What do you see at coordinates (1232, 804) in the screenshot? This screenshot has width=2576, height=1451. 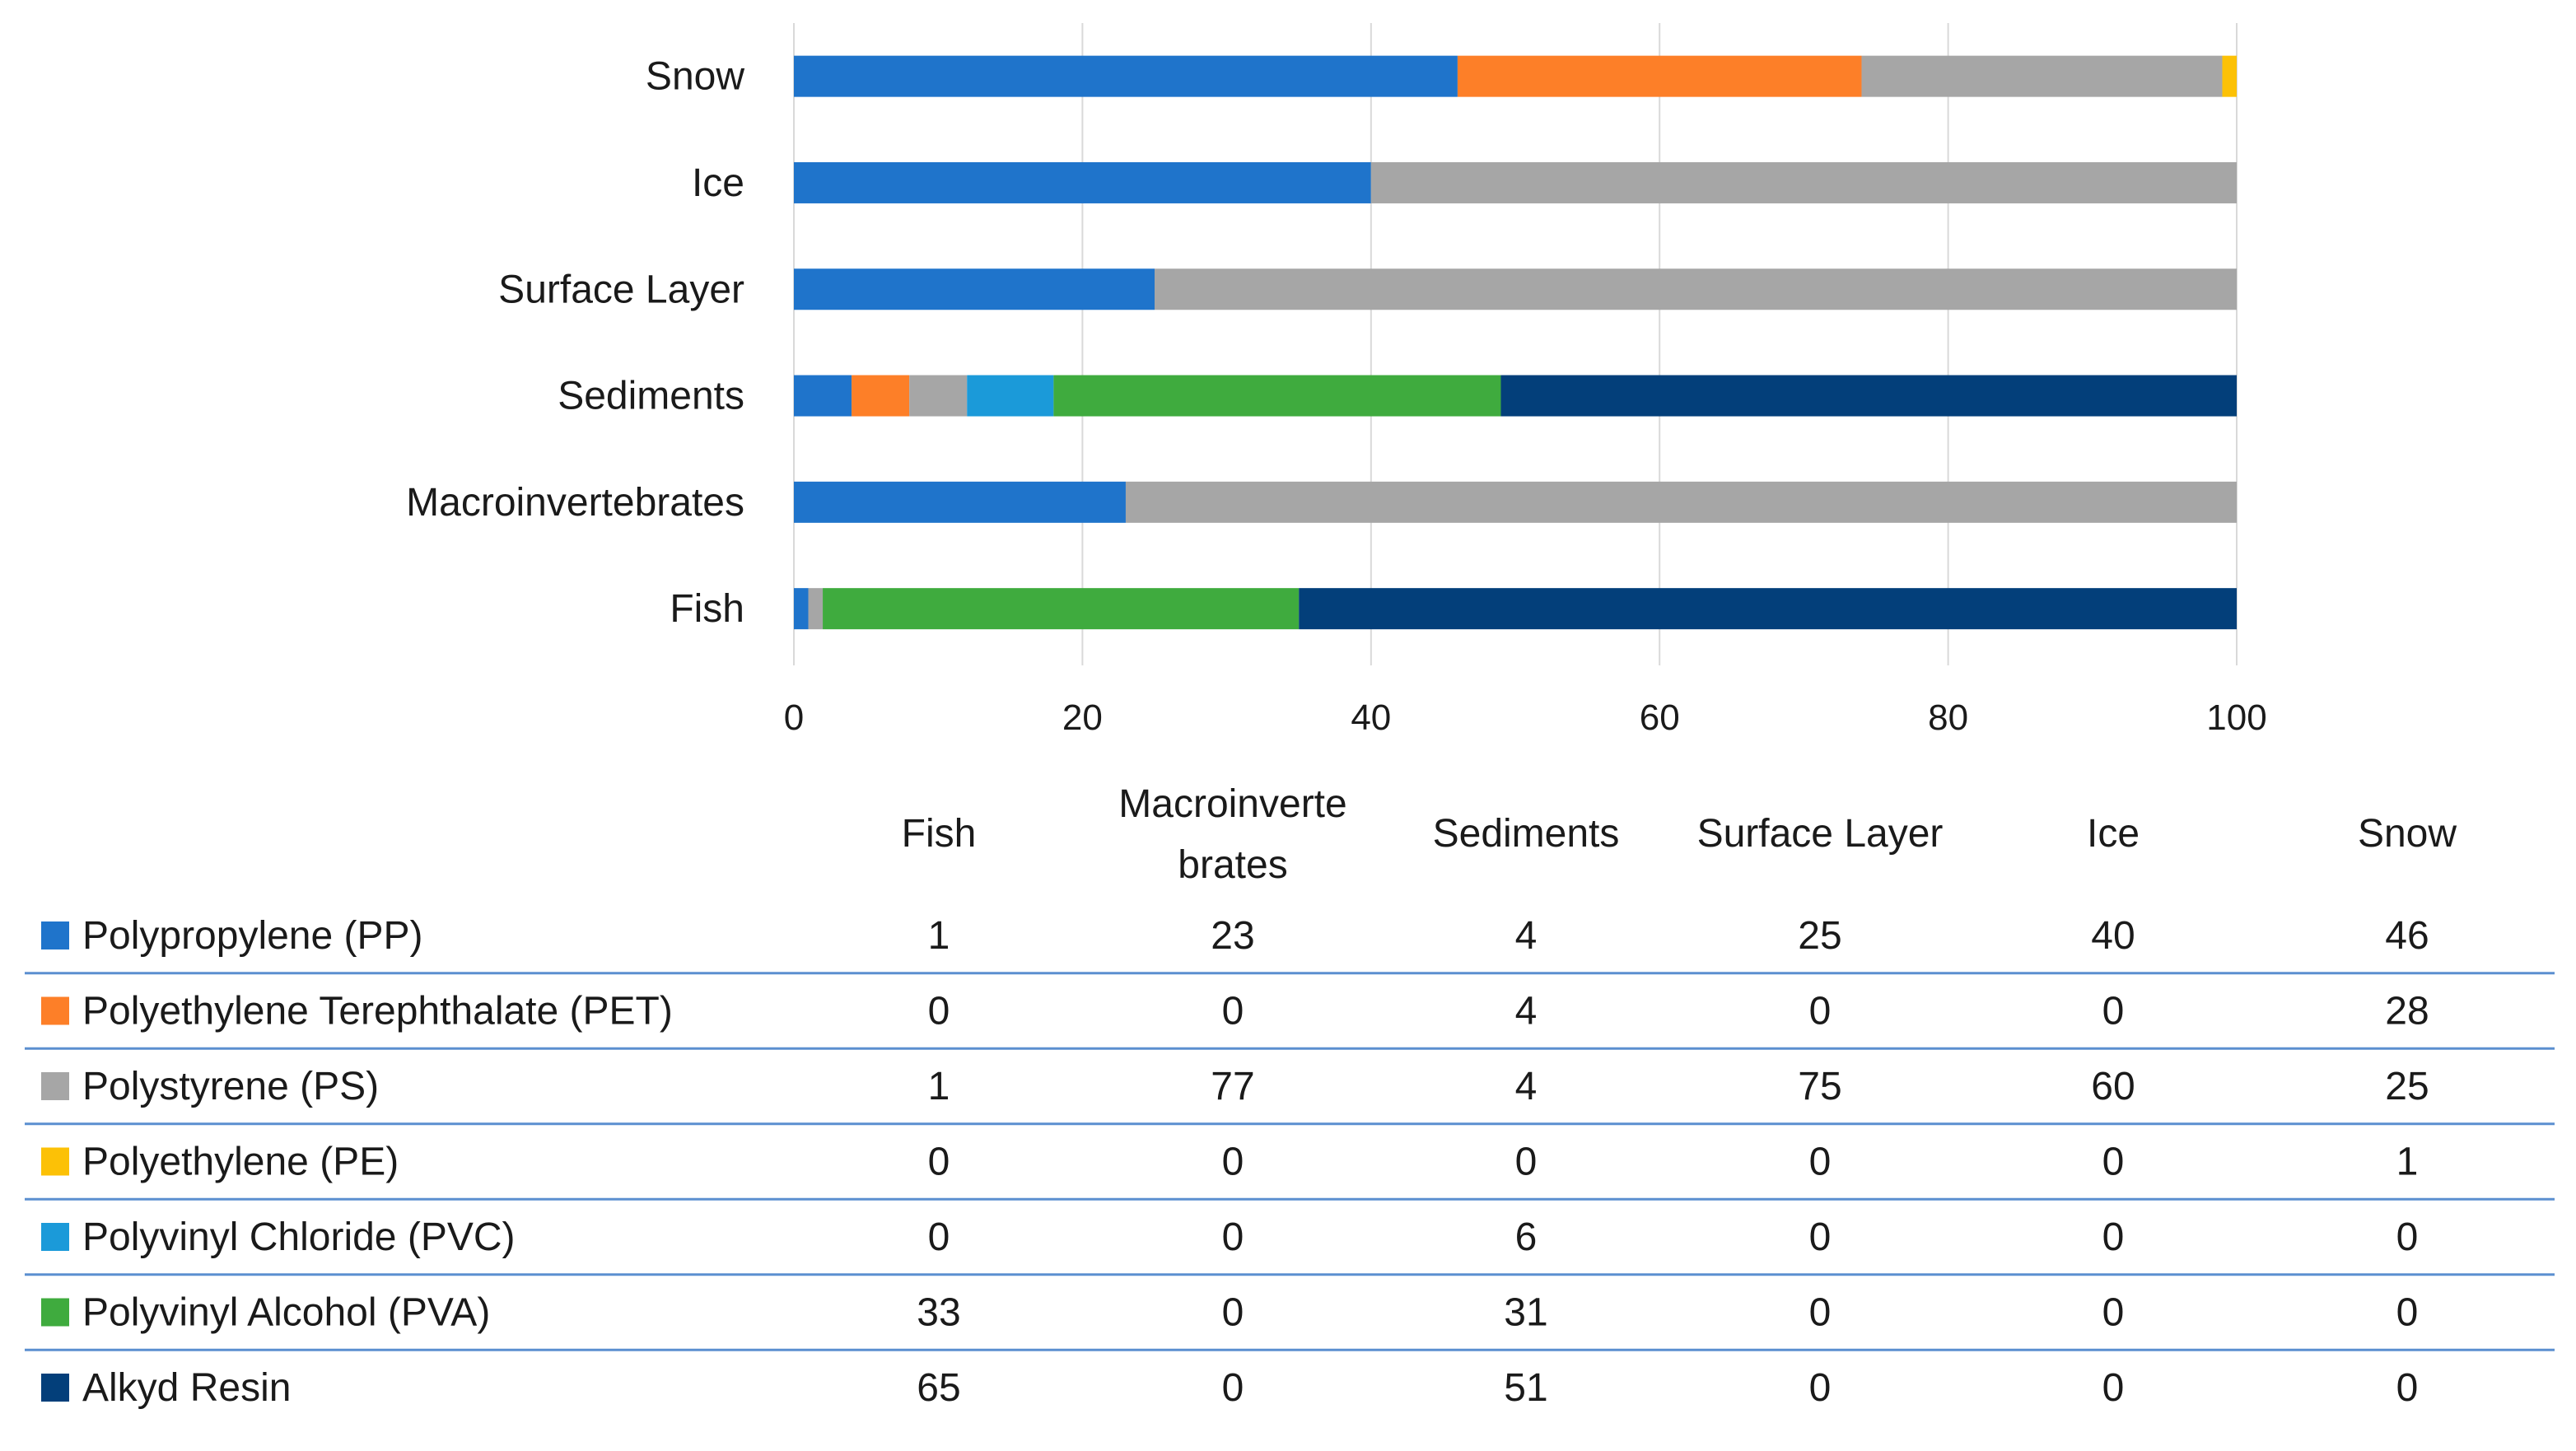 I see `table-header-line-1: Macroinverte` at bounding box center [1232, 804].